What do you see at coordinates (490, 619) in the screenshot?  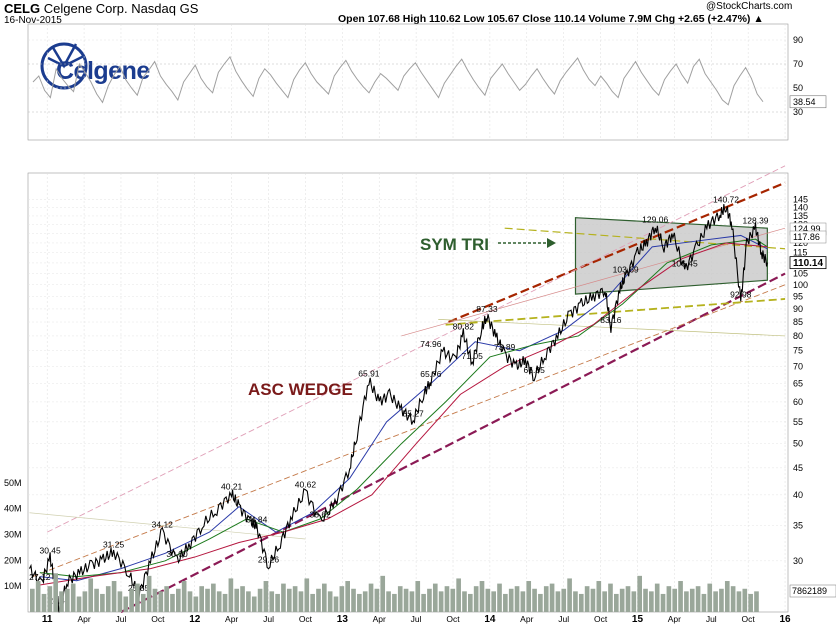 I see `x-tick-label: 14` at bounding box center [490, 619].